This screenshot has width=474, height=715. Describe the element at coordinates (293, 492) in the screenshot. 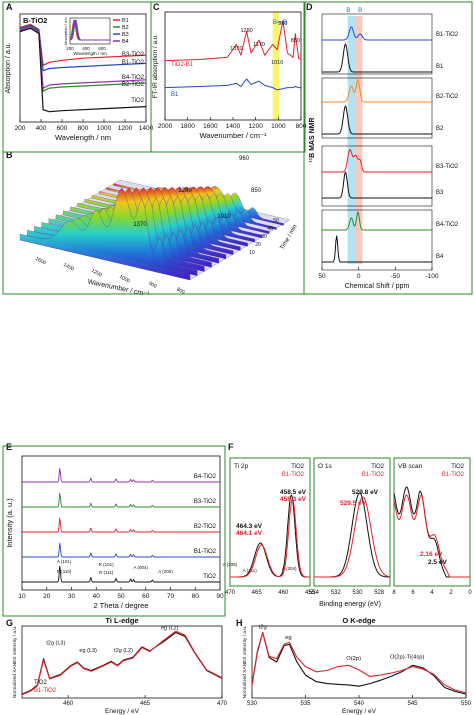

I see `panel-f-annotation: 458.5 eV` at that location.